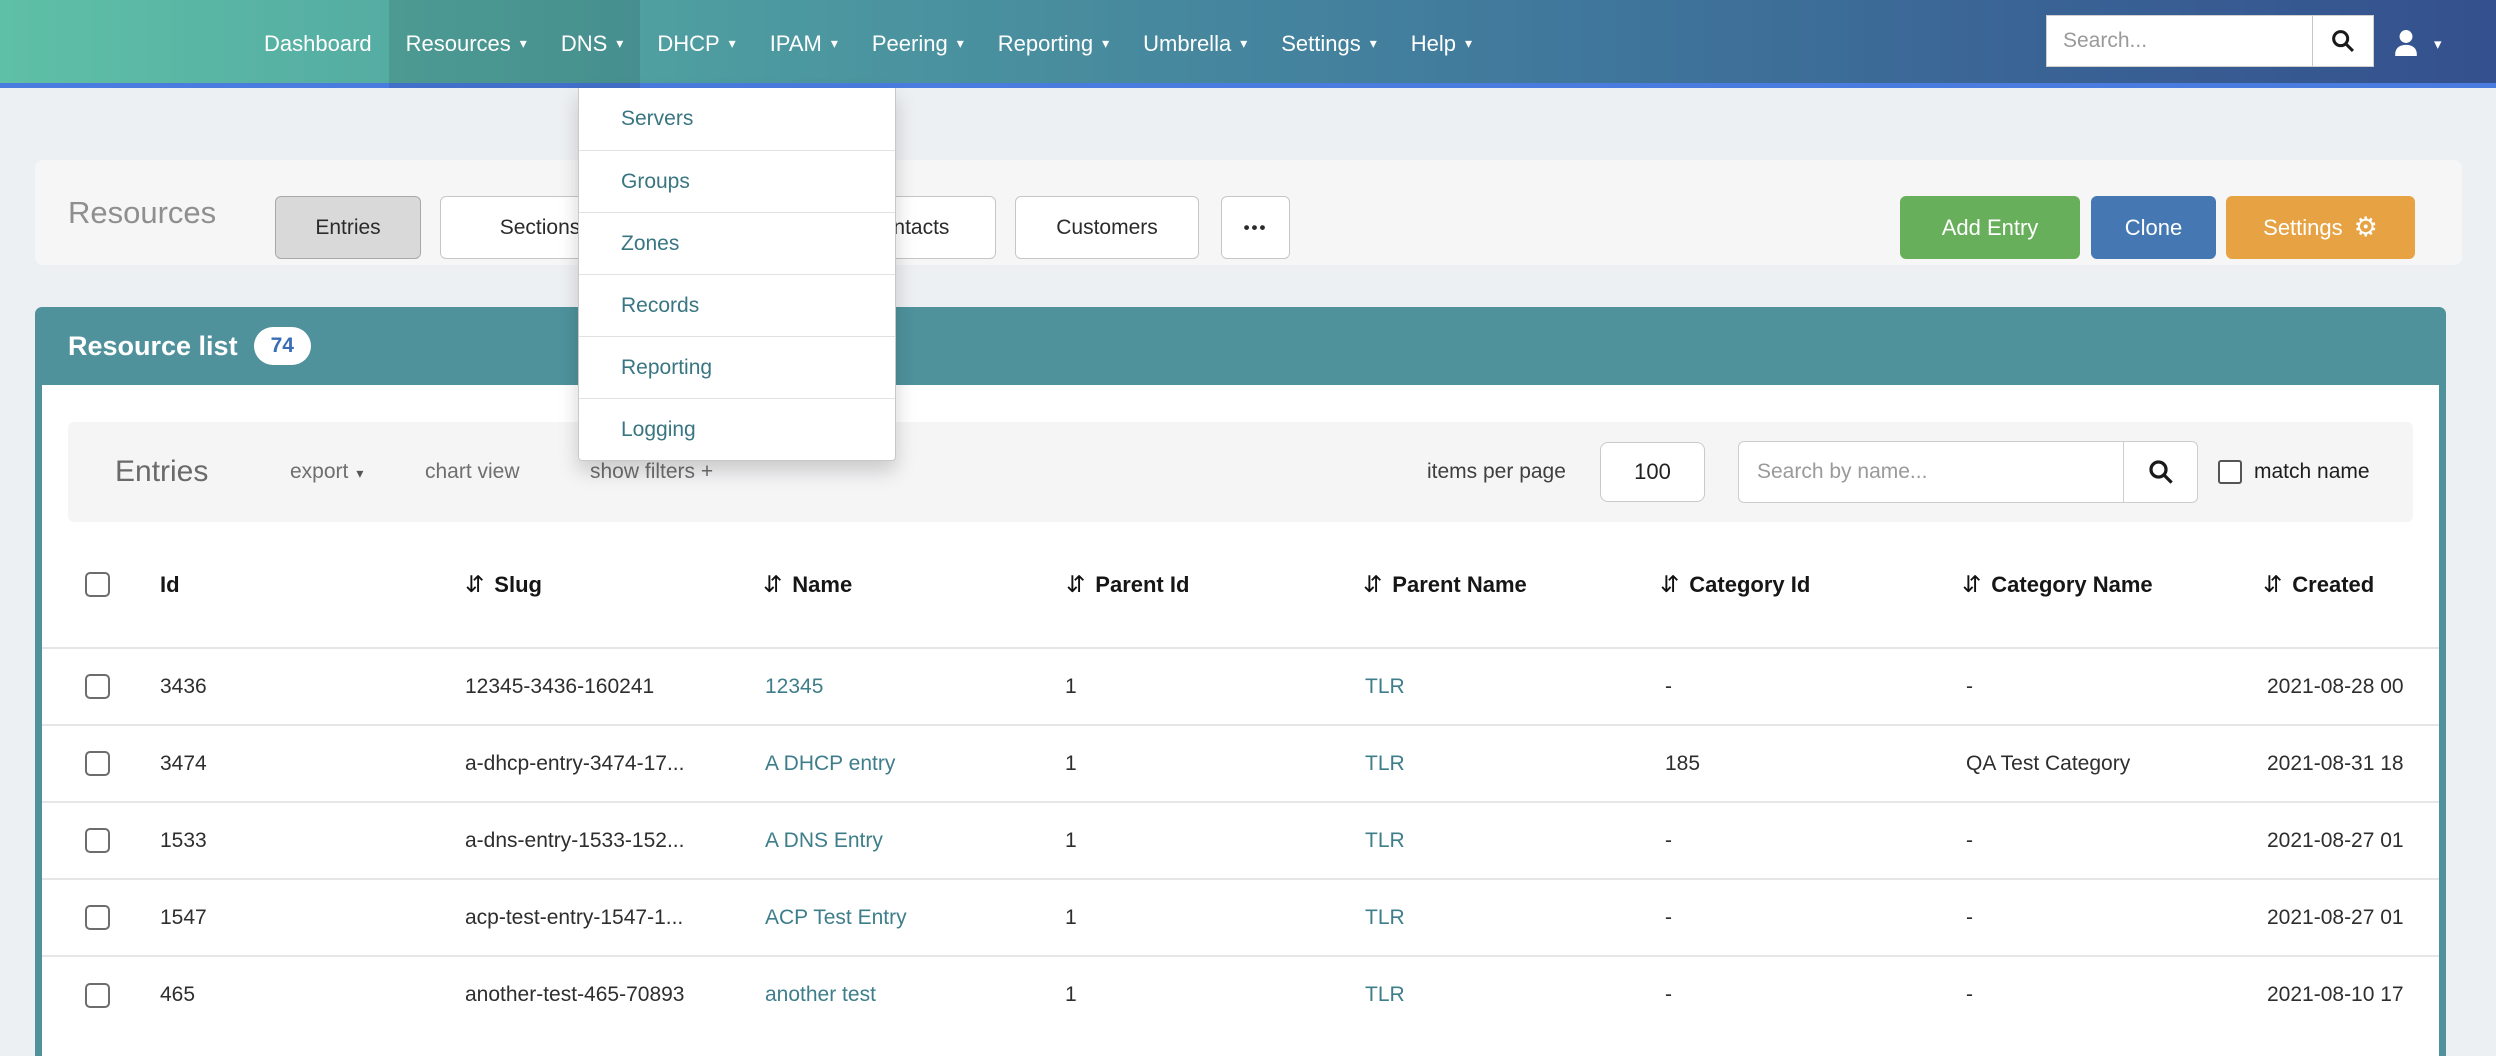 The width and height of the screenshot is (2496, 1056). Describe the element at coordinates (560, 686) in the screenshot. I see `cell-slug: 12345-3436-160241` at that location.